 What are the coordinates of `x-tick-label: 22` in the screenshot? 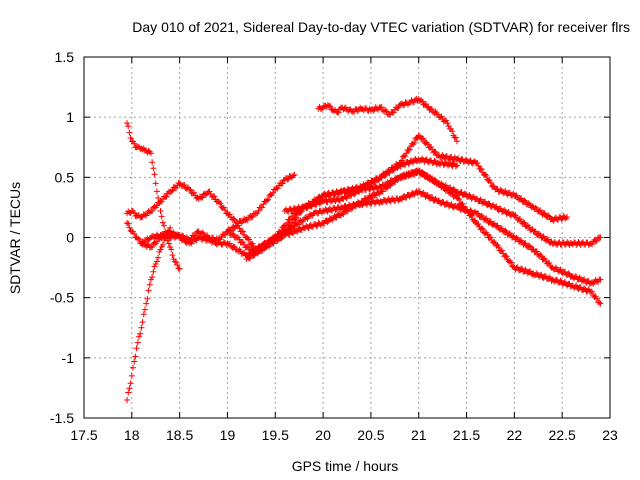 It's located at (515, 435).